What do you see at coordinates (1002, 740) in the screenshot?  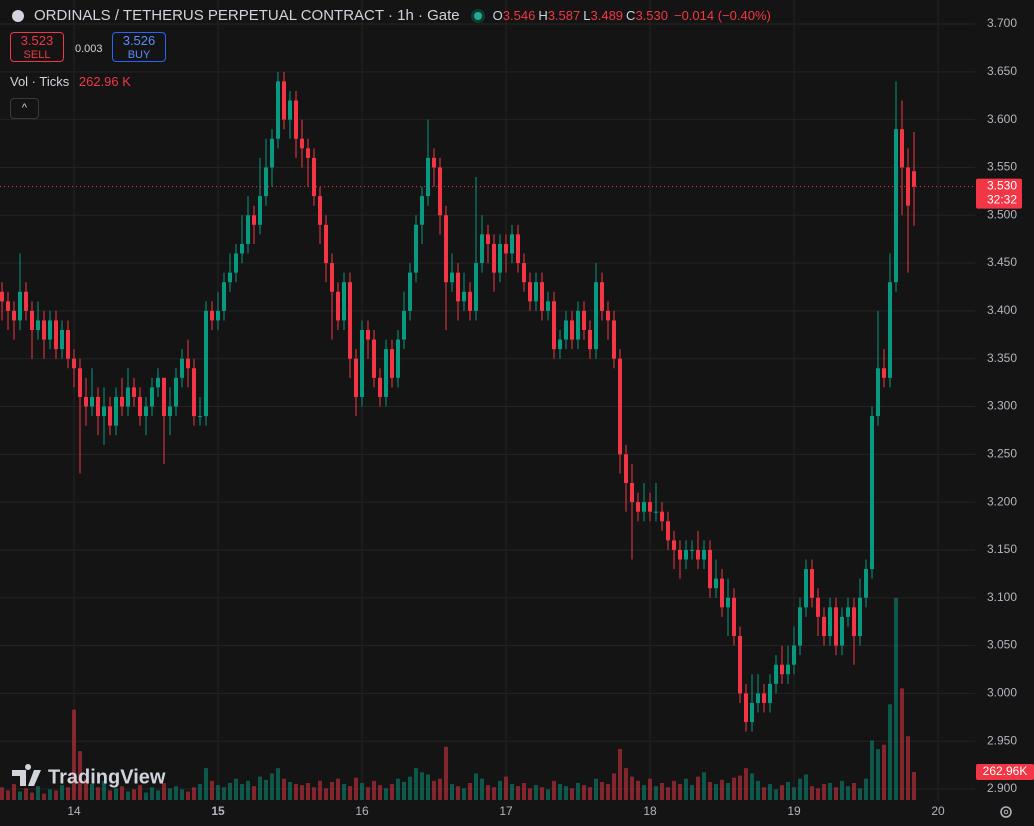 I see `y-tick-label: 2.950` at bounding box center [1002, 740].